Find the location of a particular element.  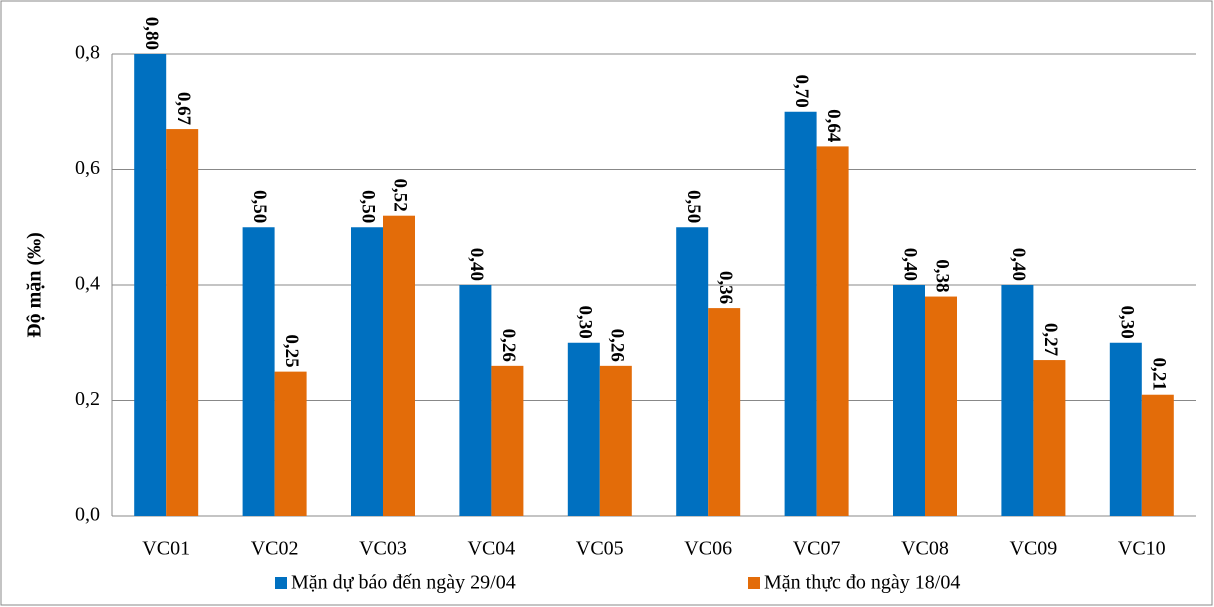

value-label: 0,36 is located at coordinates (725, 287).